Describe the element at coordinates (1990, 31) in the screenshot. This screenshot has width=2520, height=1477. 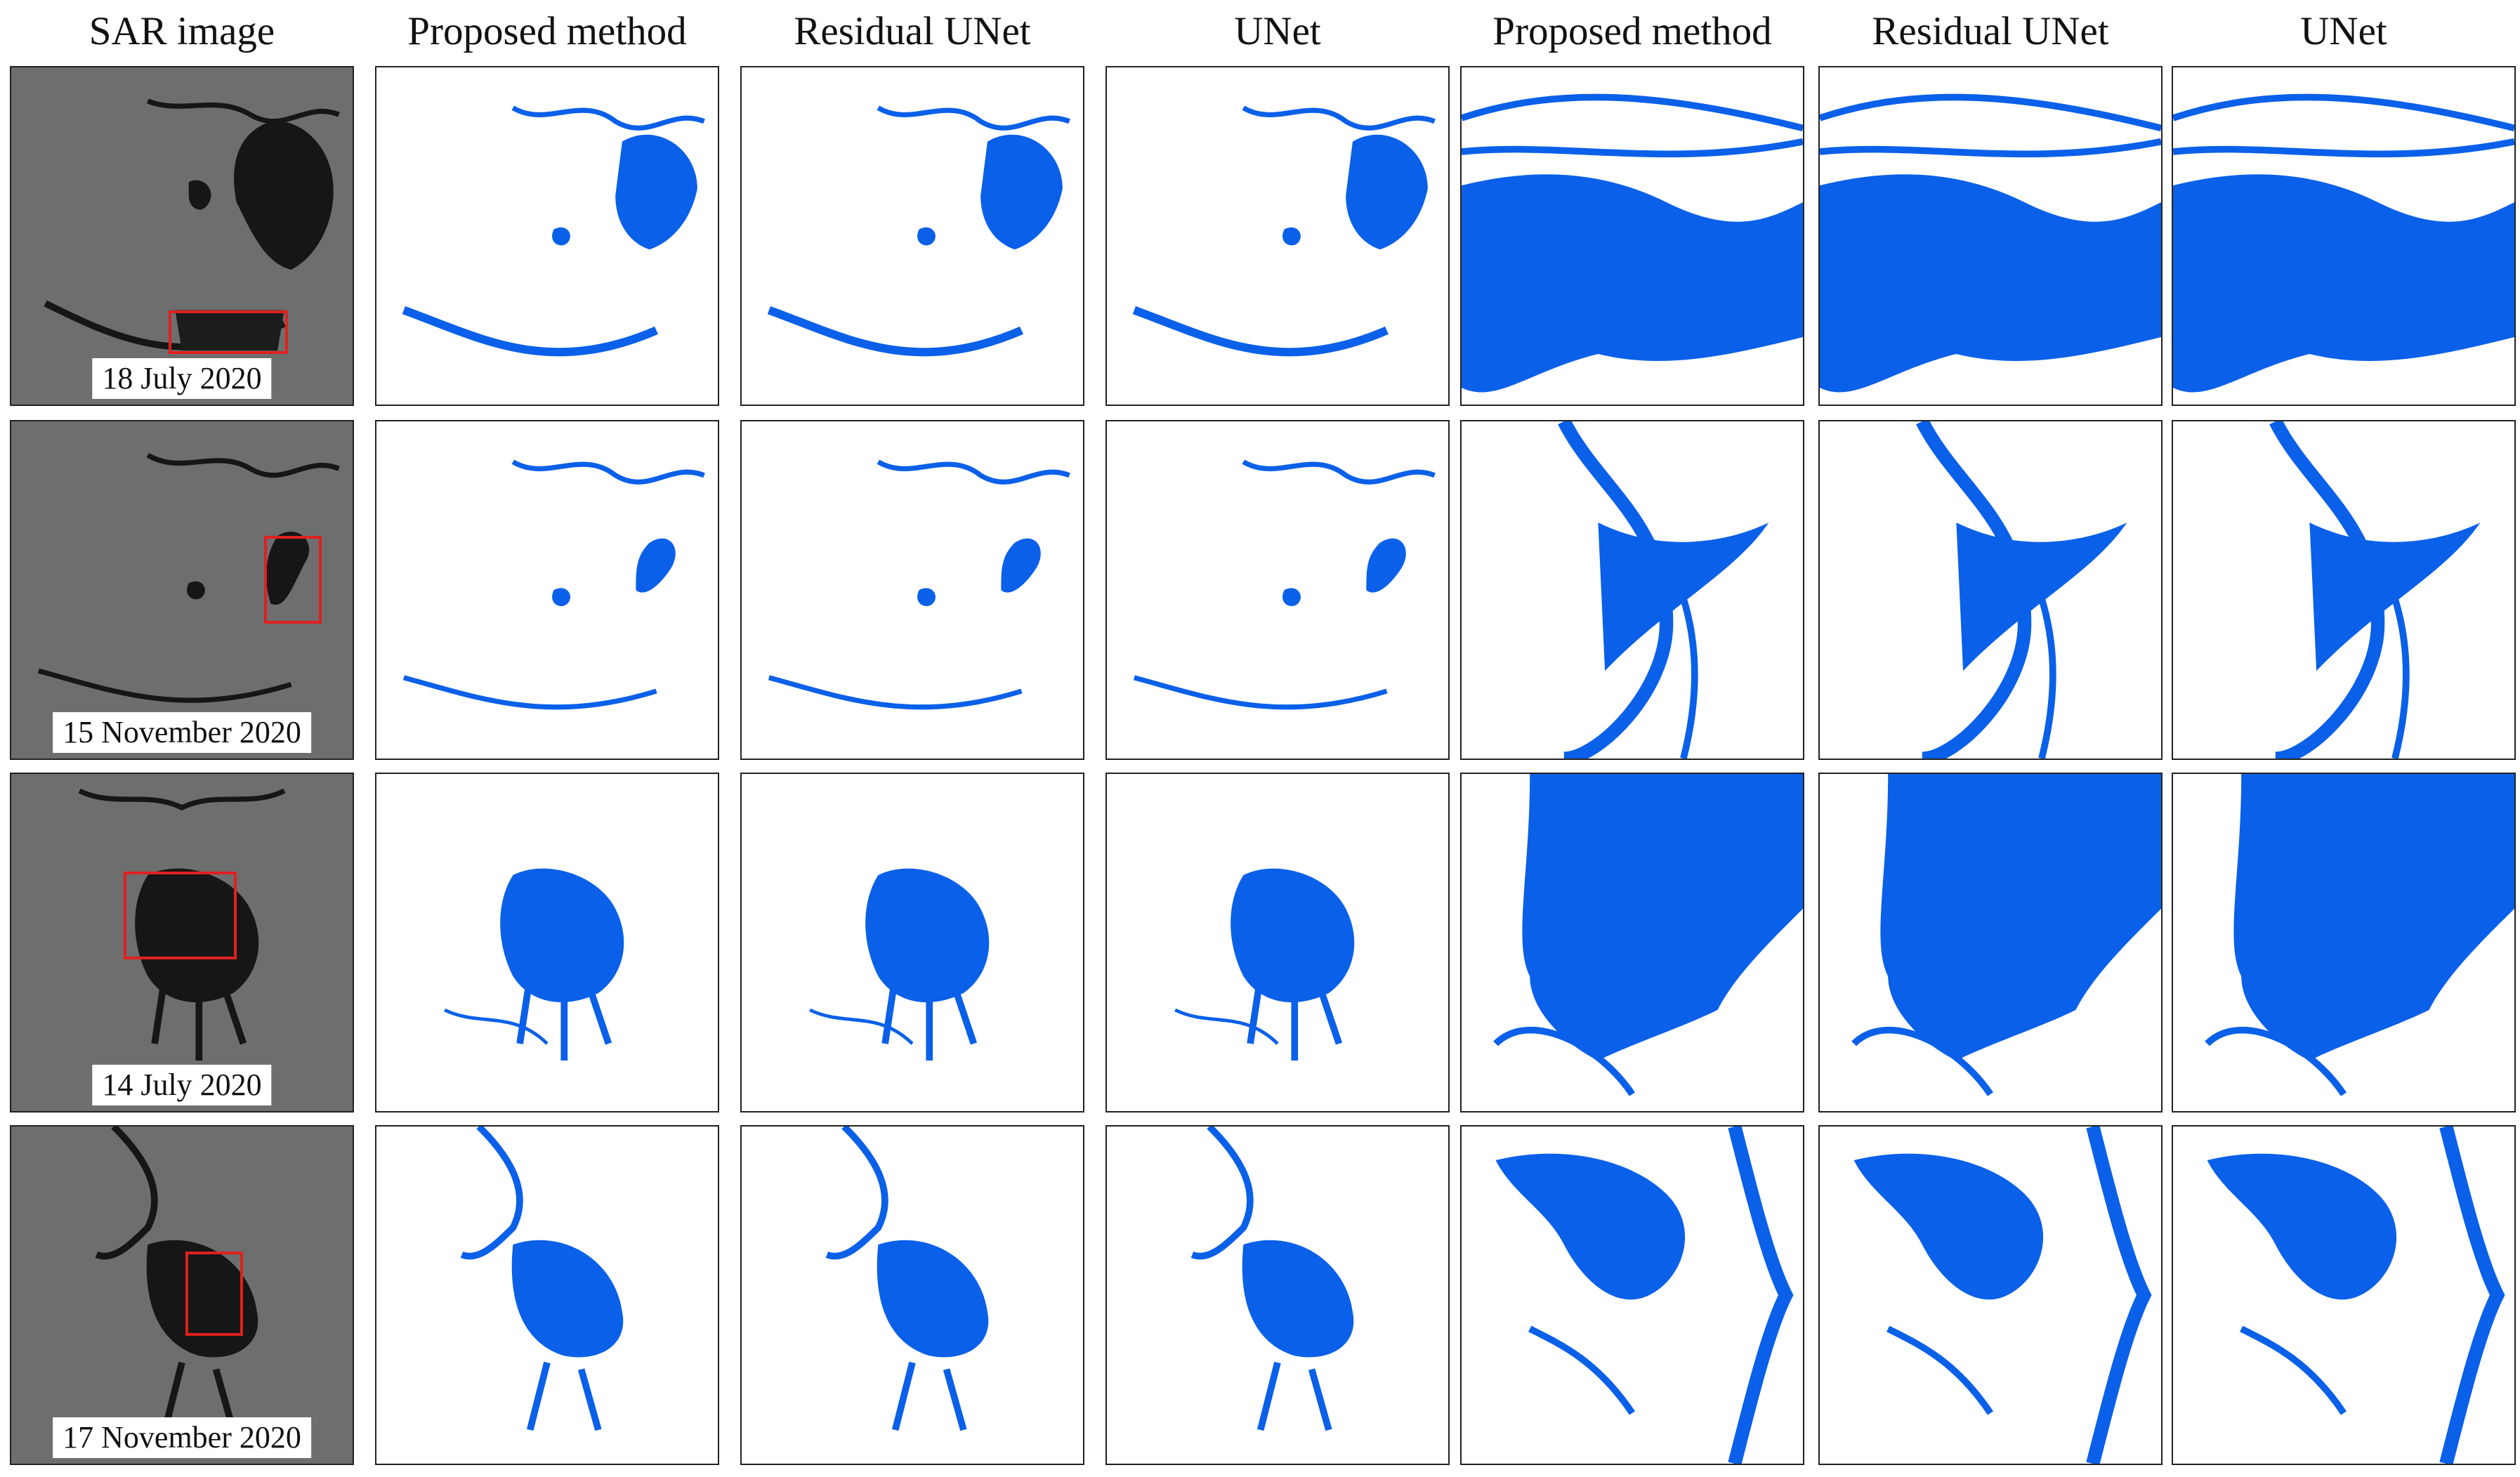
I see `column-header-residual-unet-zoom: Residual UNet` at that location.